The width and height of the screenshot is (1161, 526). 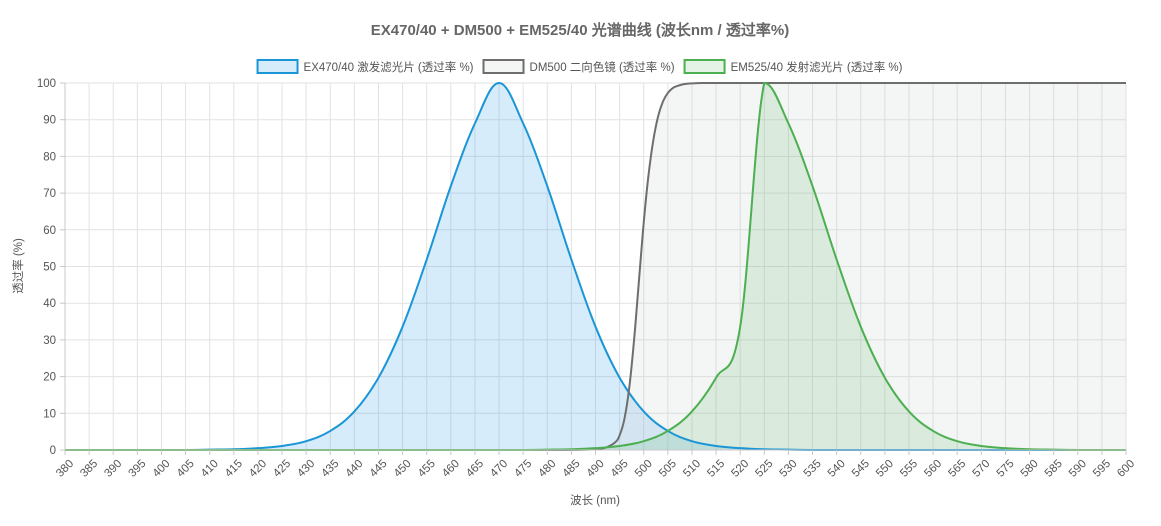 I want to click on y-tick-label: 100, so click(x=46, y=84).